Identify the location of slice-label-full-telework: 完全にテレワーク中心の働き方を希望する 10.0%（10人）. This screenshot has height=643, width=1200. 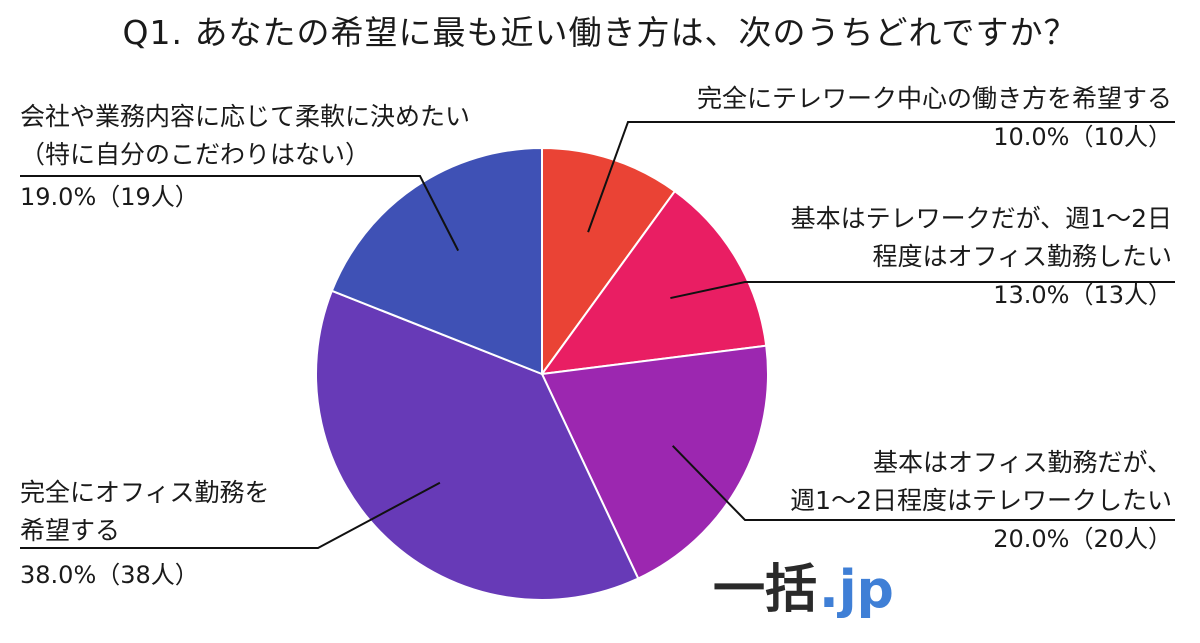
(934, 118).